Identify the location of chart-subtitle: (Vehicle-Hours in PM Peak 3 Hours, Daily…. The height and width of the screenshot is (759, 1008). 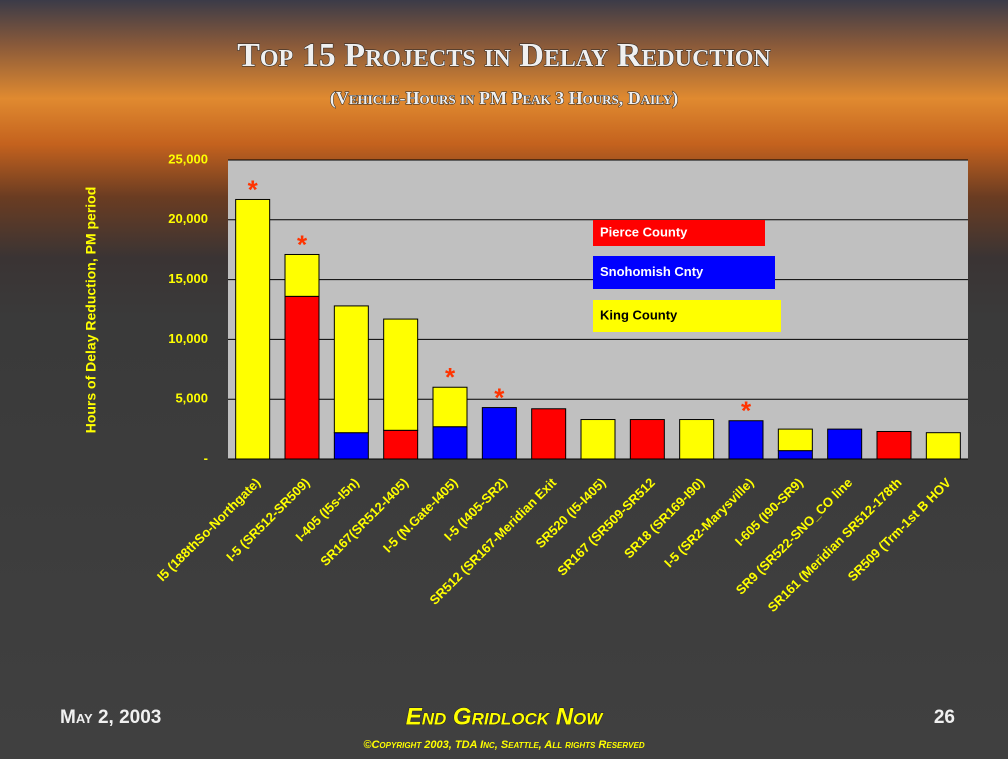
(504, 98).